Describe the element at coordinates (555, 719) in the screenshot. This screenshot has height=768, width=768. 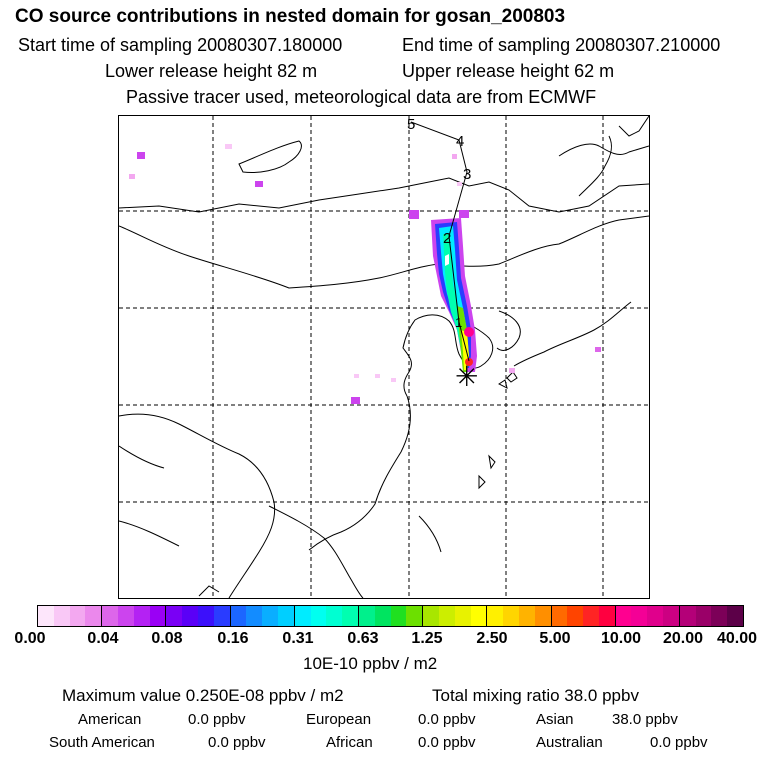
I see `region-asian-label: Asian` at that location.